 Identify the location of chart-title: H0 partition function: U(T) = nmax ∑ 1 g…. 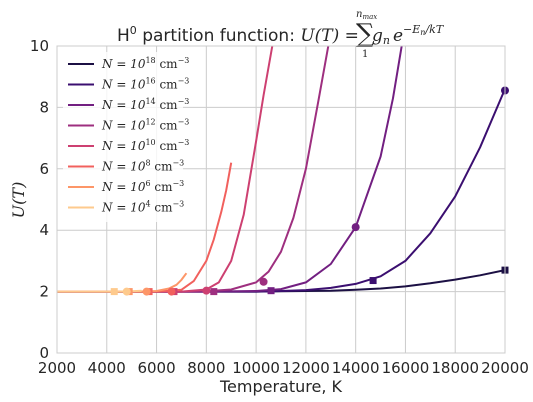
(281, 34).